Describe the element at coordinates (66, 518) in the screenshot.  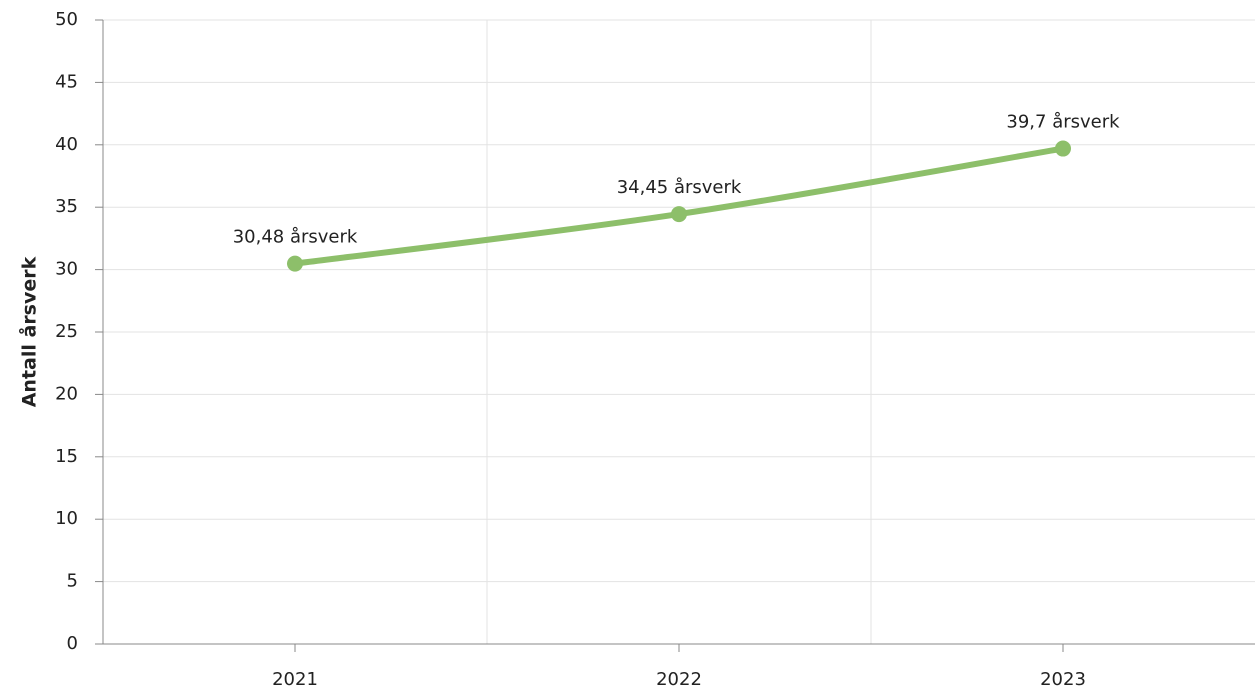
I see `y-tick-label: 10` at that location.